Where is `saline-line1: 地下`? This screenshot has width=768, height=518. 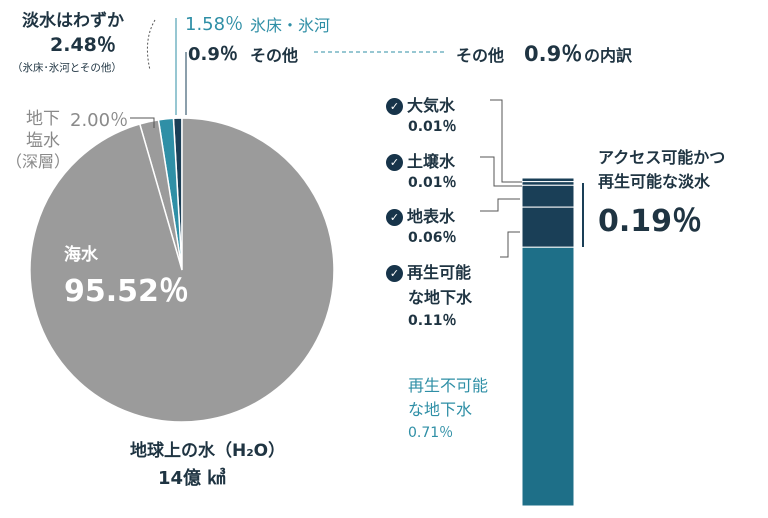
saline-line1: 地下 is located at coordinates (43, 119).